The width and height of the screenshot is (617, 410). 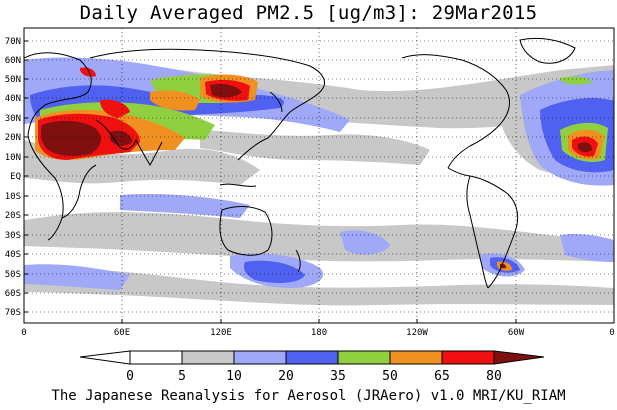 What do you see at coordinates (312, 367) in the screenshot?
I see `colorbar: 0 5 10 20 35 50 65 80` at bounding box center [312, 367].